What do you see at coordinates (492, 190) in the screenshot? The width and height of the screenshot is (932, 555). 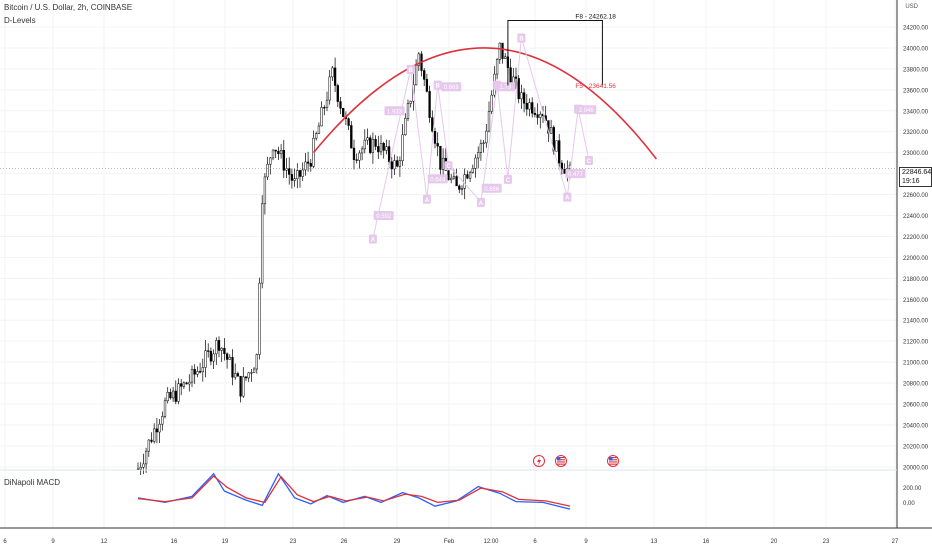 I see `pattern-ratio-label: 0.686` at bounding box center [492, 190].